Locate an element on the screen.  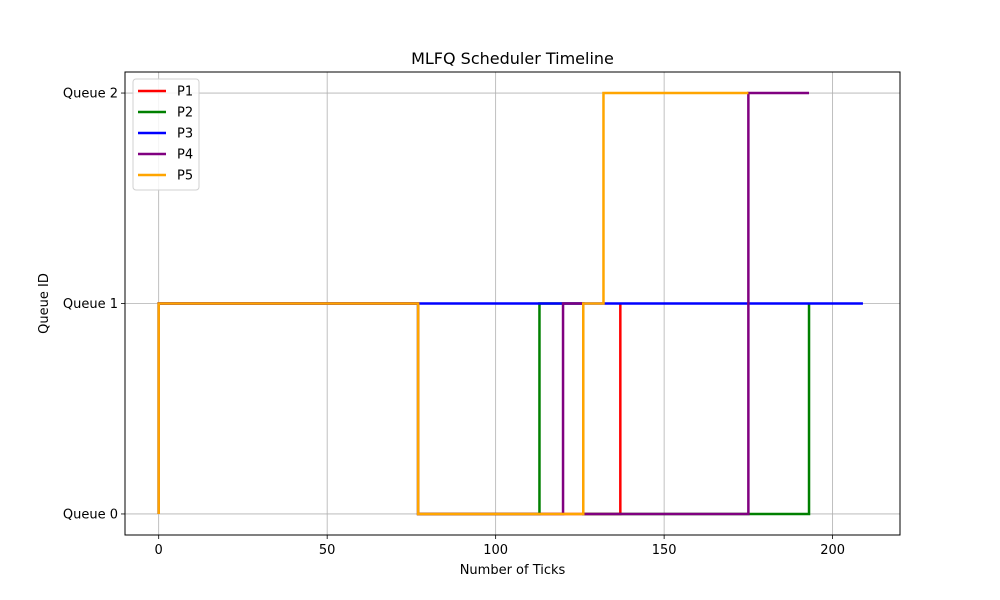
y-tick-label: Queue 2 is located at coordinates (90, 94).